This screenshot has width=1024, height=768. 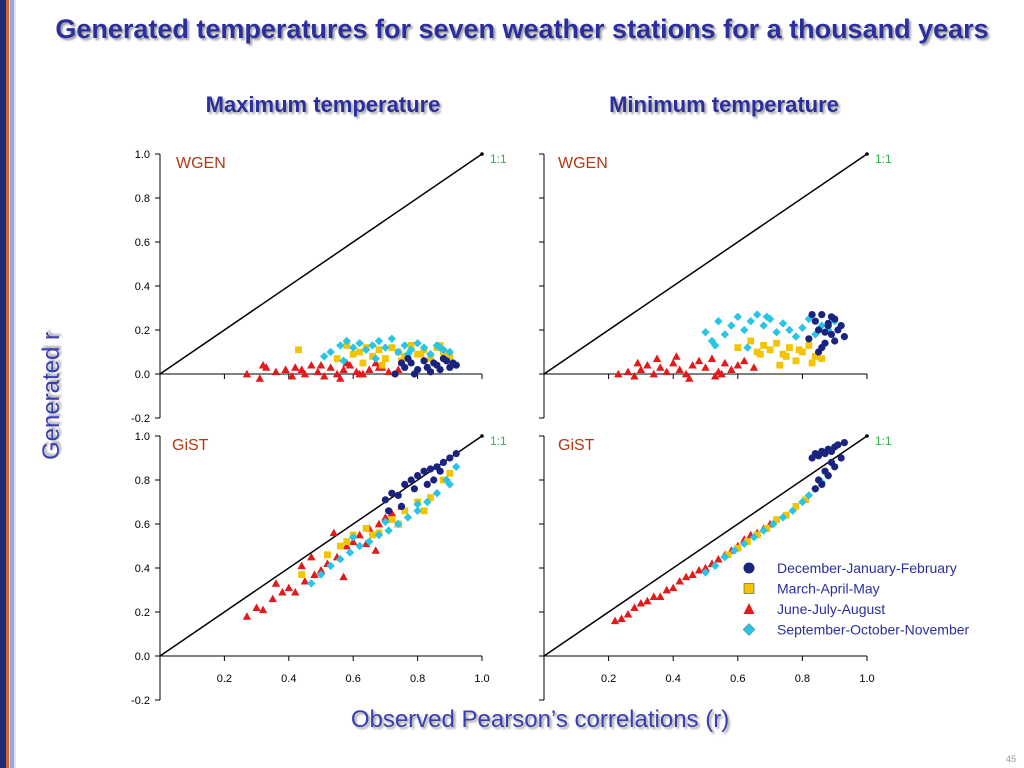 What do you see at coordinates (417, 679) in the screenshot?
I see `panel-3-x-tick-label: 0.8` at bounding box center [417, 679].